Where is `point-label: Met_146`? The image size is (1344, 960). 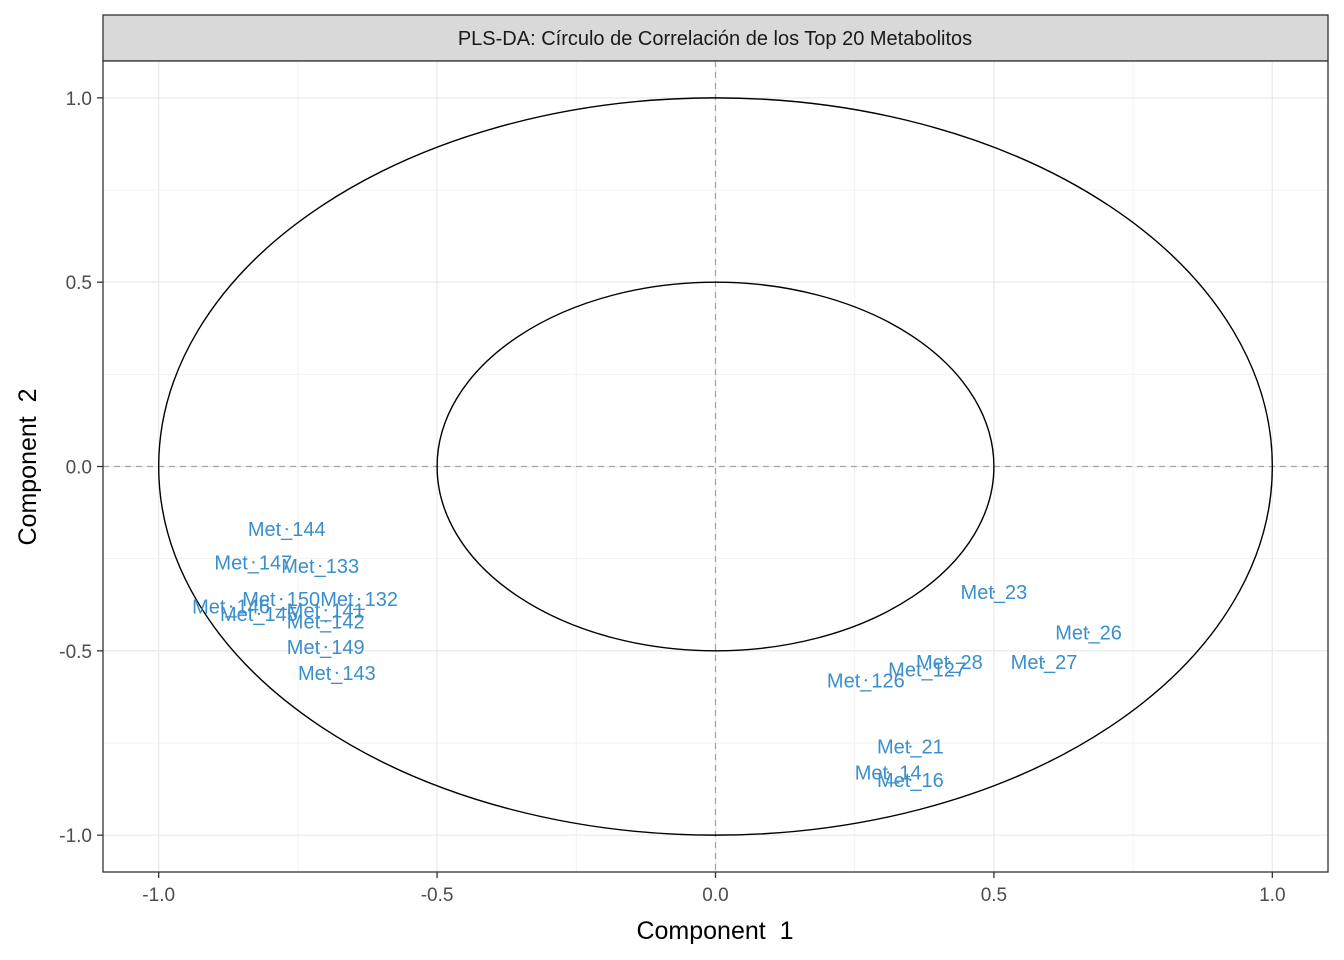
point-label: Met_146 is located at coordinates (231, 608).